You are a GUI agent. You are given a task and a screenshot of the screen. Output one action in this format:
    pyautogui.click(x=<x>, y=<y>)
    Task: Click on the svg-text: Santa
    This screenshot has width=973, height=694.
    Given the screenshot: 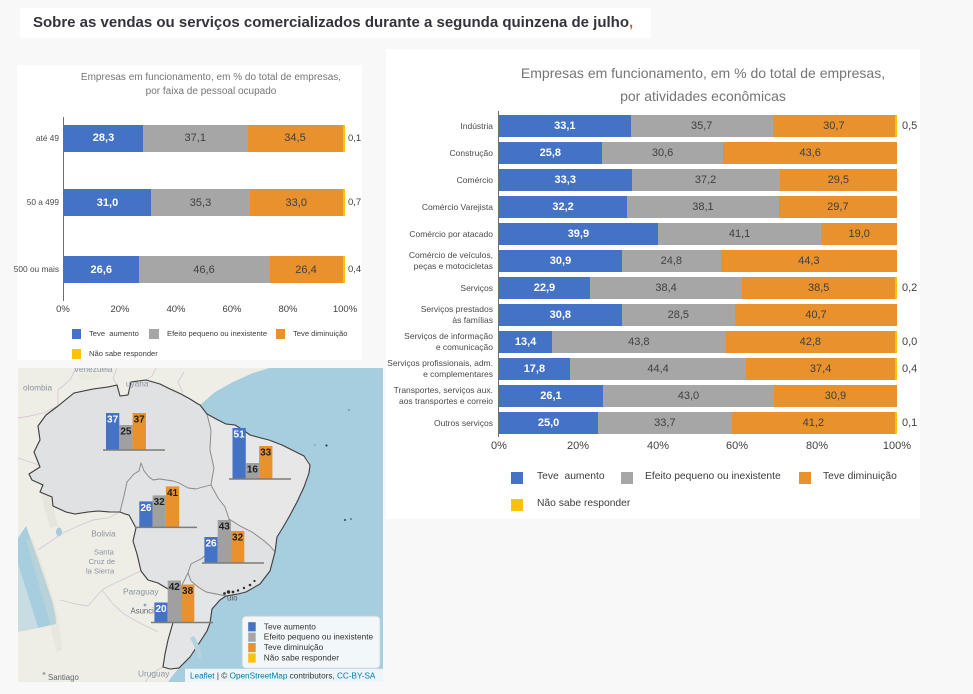 What is the action you would take?
    pyautogui.click(x=104, y=551)
    